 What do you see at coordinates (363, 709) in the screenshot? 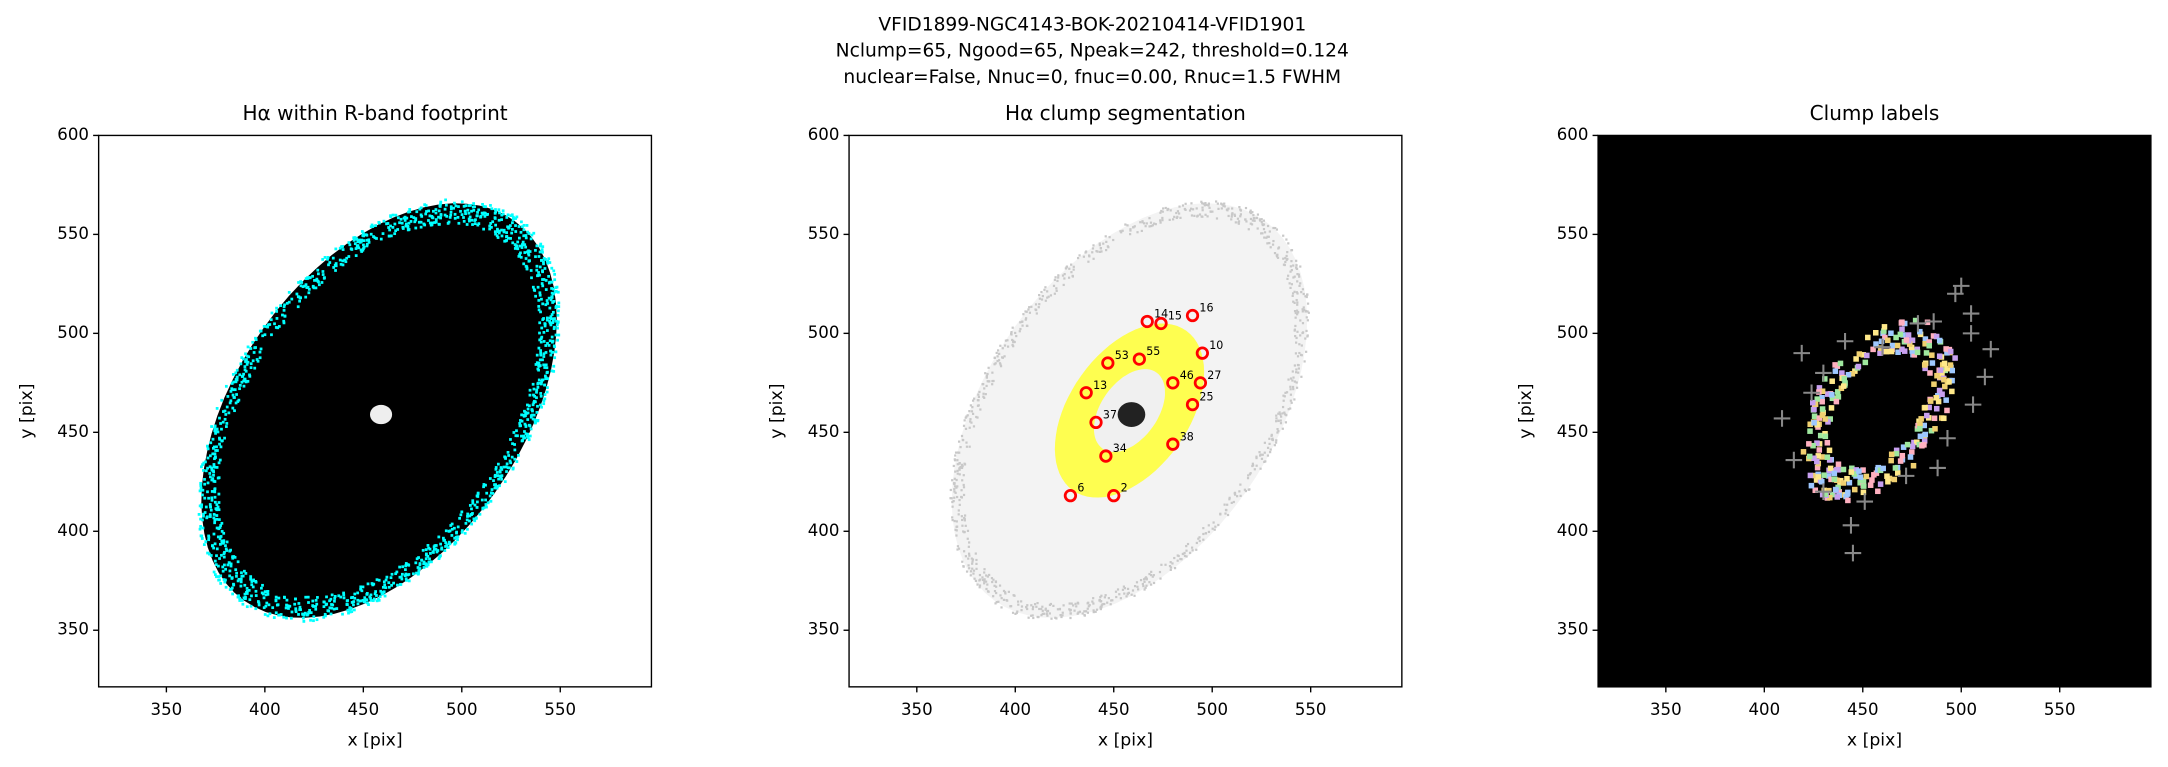
I see `x-tick-label: 450` at bounding box center [363, 709].